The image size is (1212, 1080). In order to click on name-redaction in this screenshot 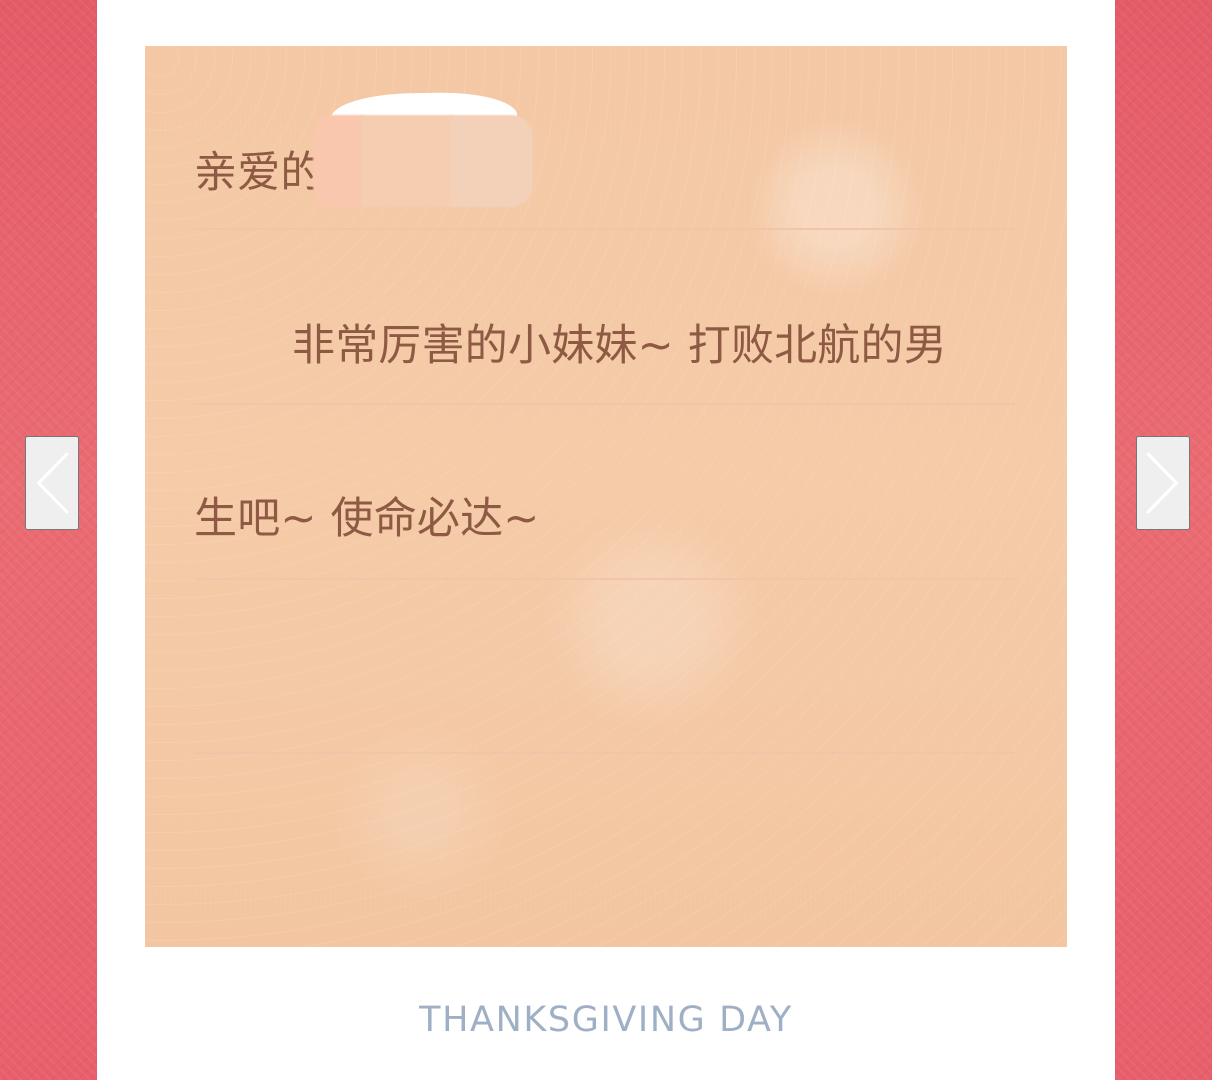, I will do `click(424, 151)`.